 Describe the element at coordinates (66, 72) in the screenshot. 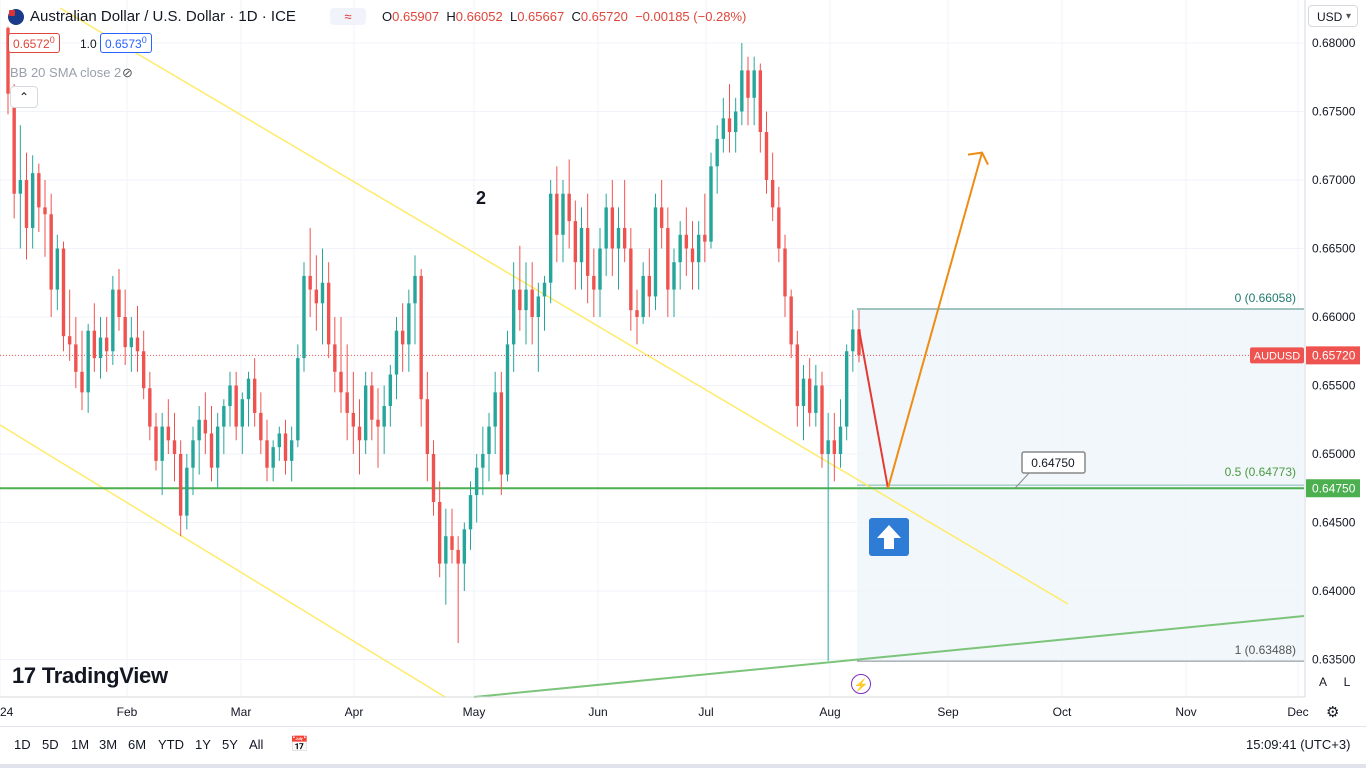

I see `indicator-legend: BB 20 SMA close 2` at that location.